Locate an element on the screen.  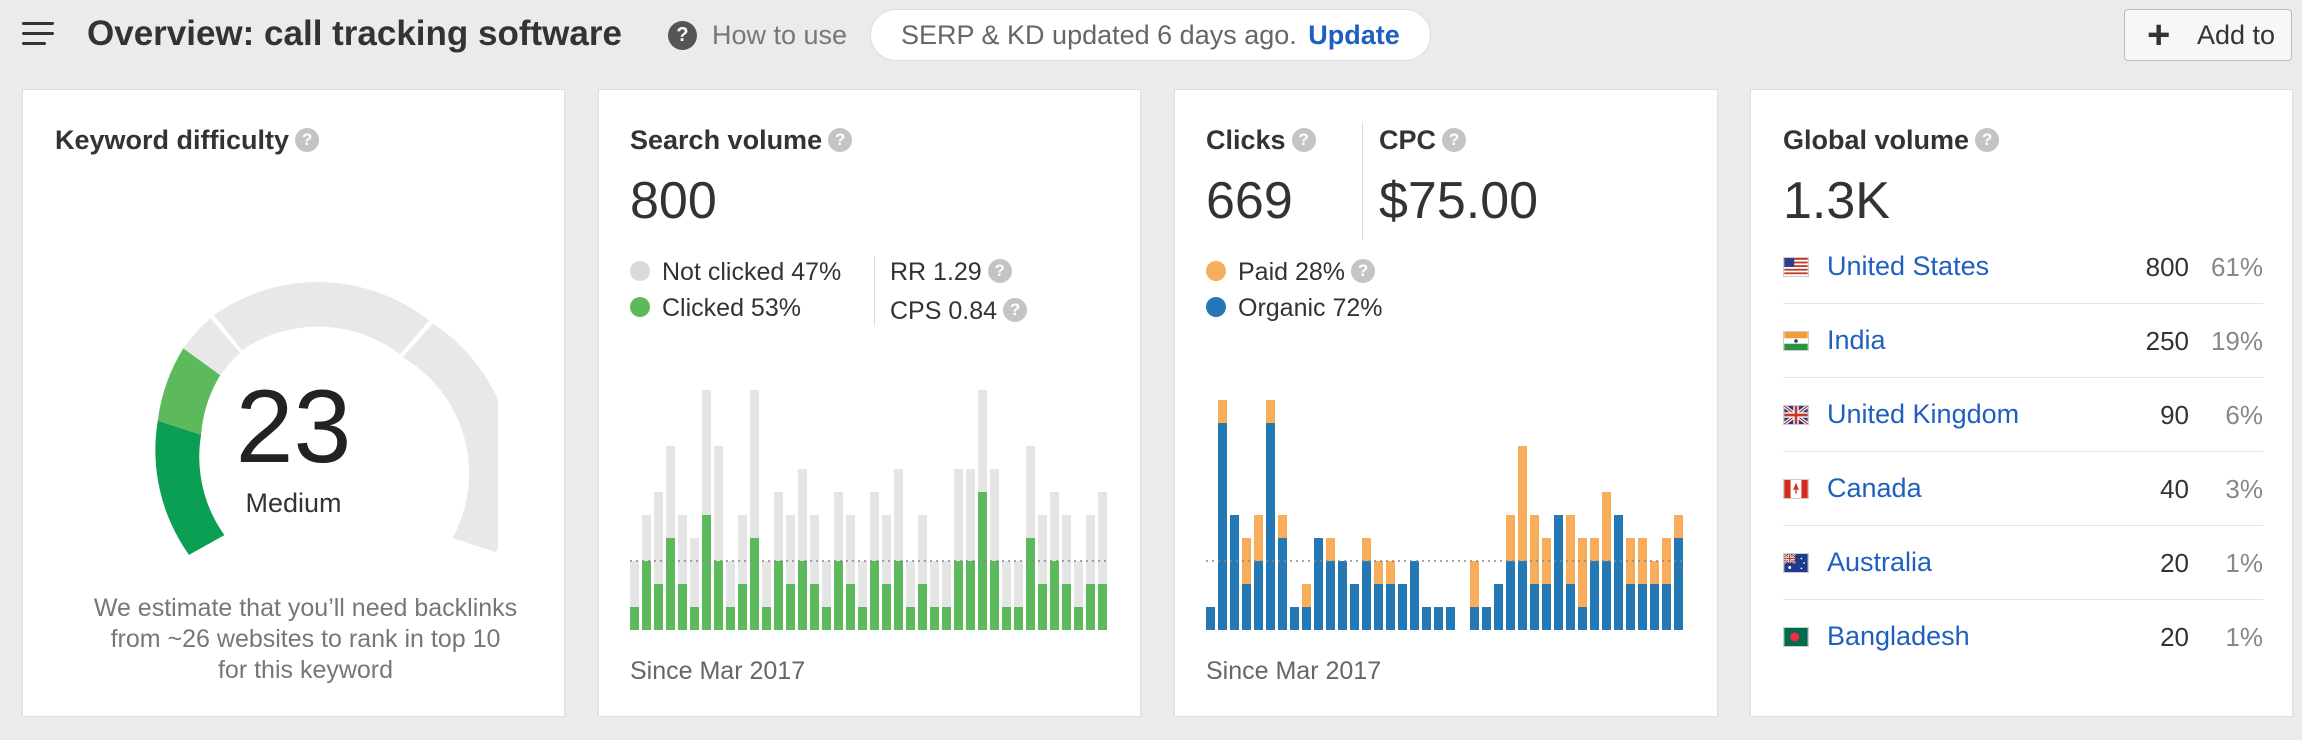
country-percent: 1% is located at coordinates (2244, 637).